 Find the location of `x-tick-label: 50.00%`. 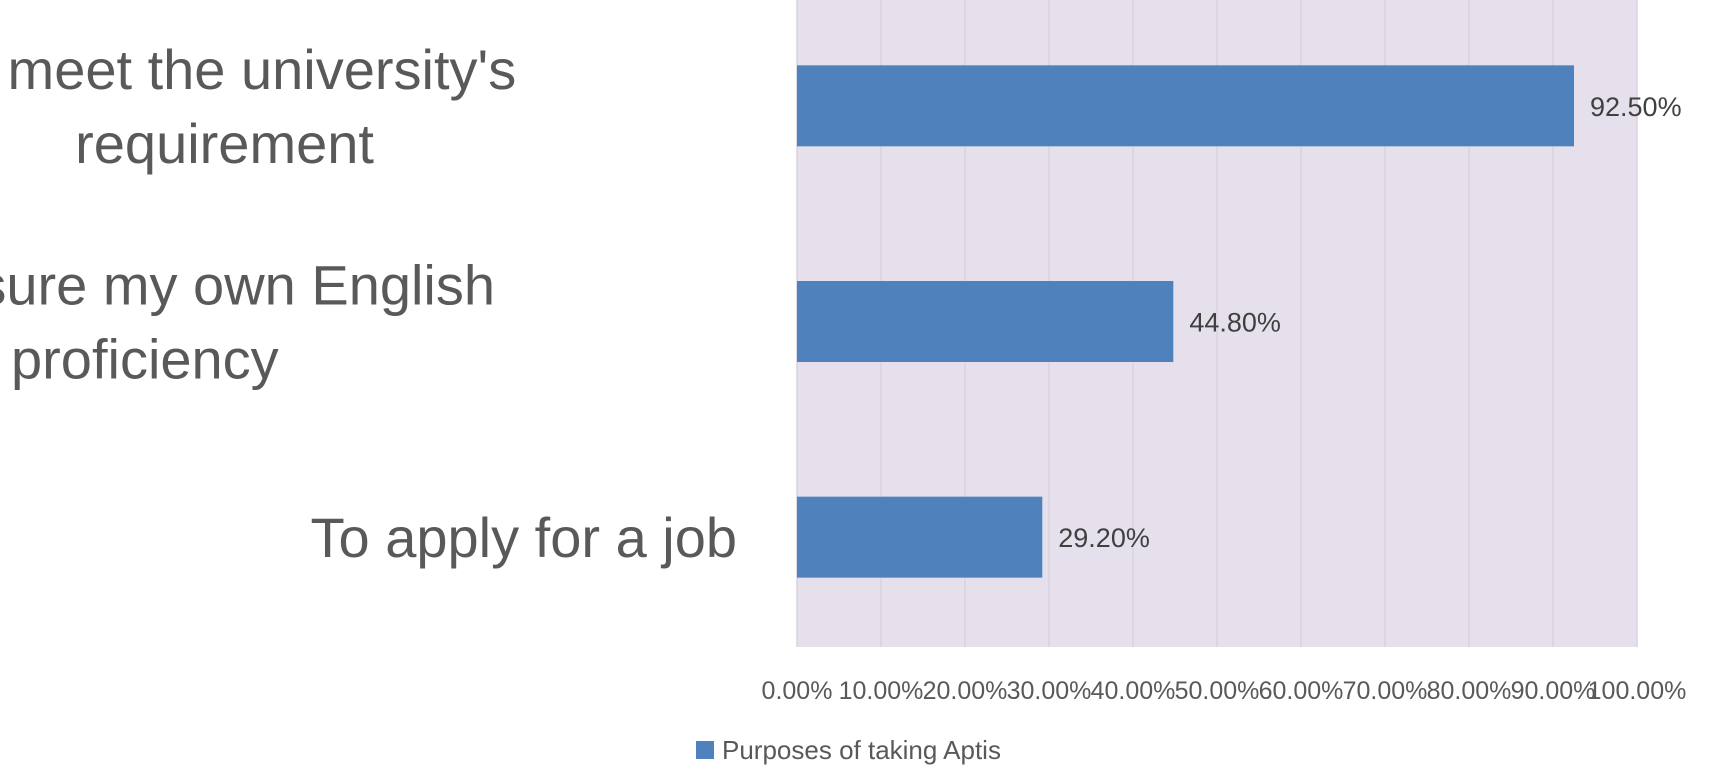

x-tick-label: 50.00% is located at coordinates (1217, 691).